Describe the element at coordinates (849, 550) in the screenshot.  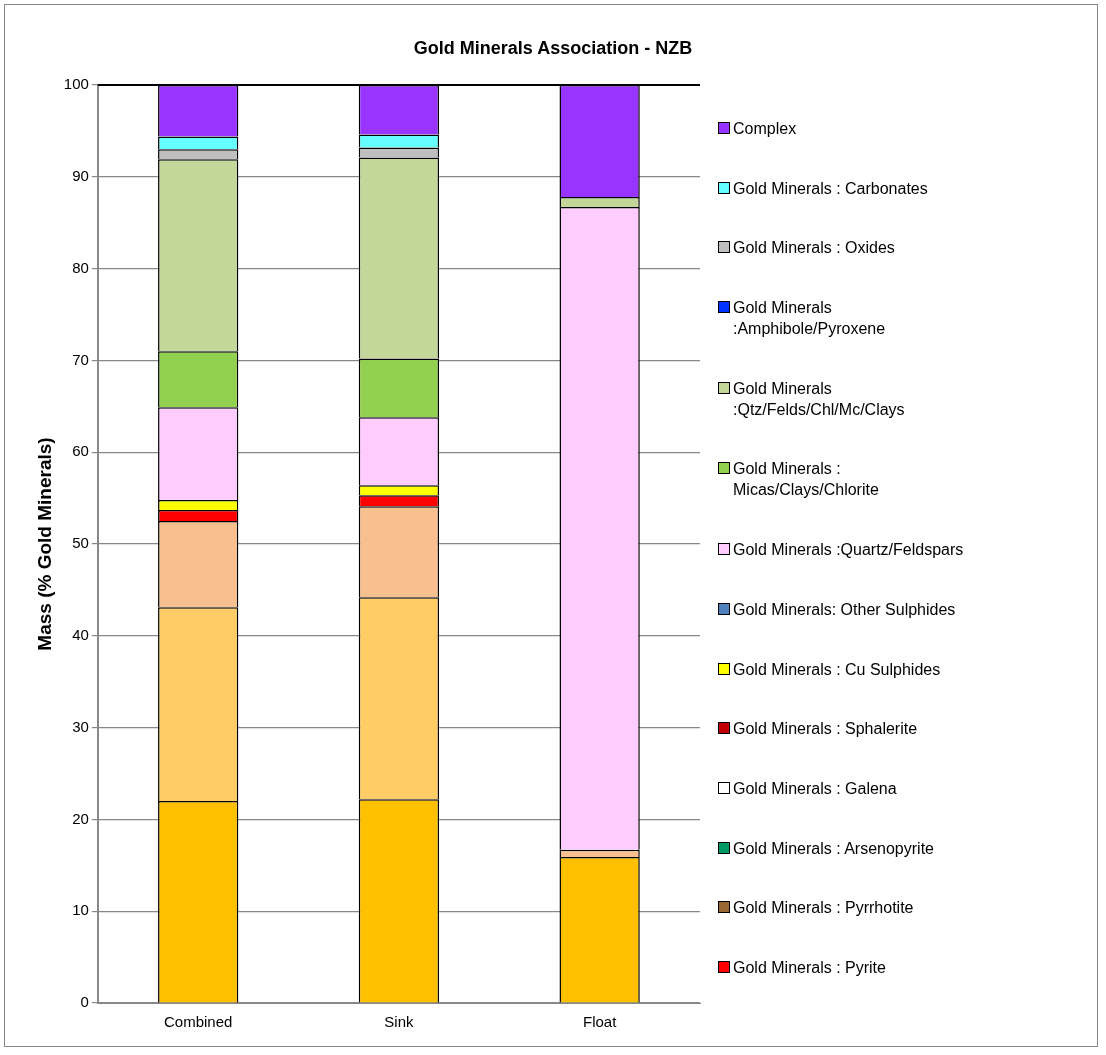
I see `legend-label: Gold Minerals :Quartz/Feldspars` at that location.